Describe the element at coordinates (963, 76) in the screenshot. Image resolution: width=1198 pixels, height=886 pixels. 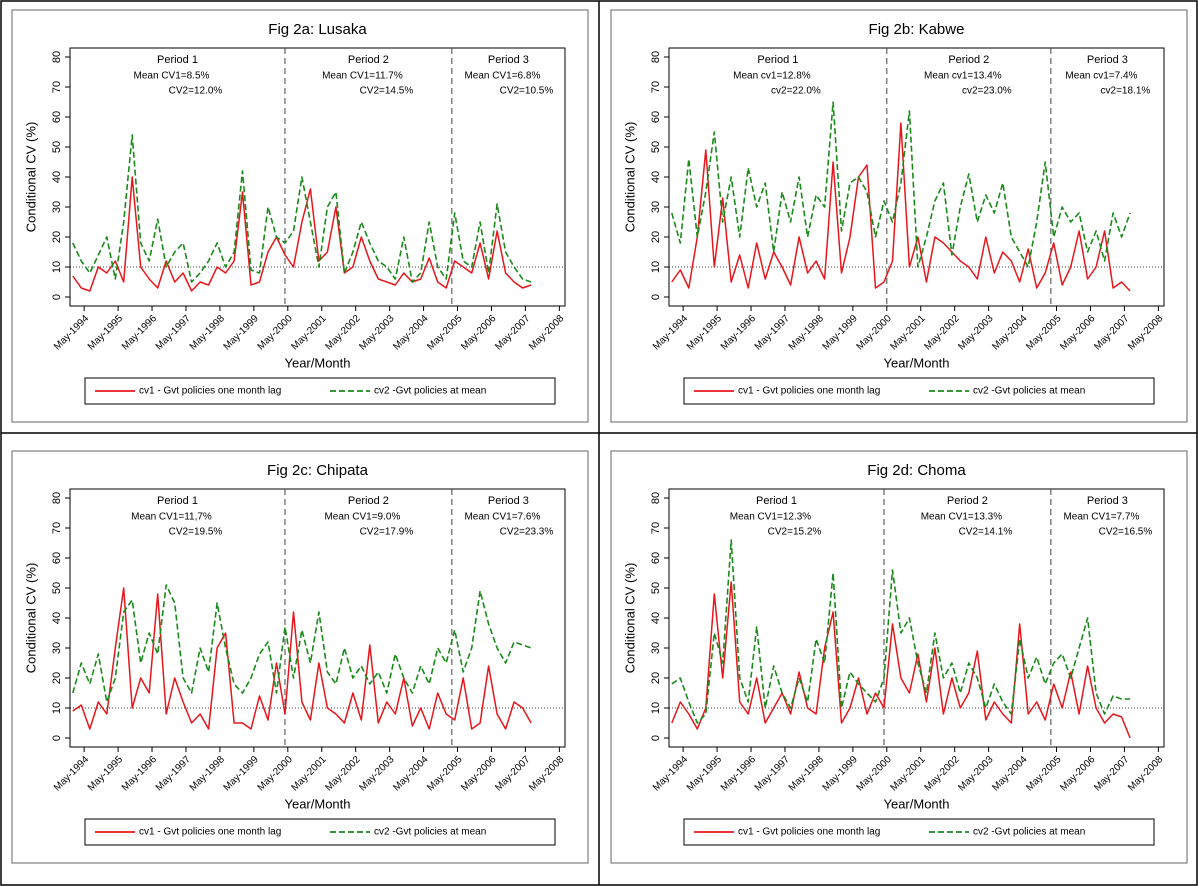
I see `period-cv1: Mean cv1=13.4%` at that location.